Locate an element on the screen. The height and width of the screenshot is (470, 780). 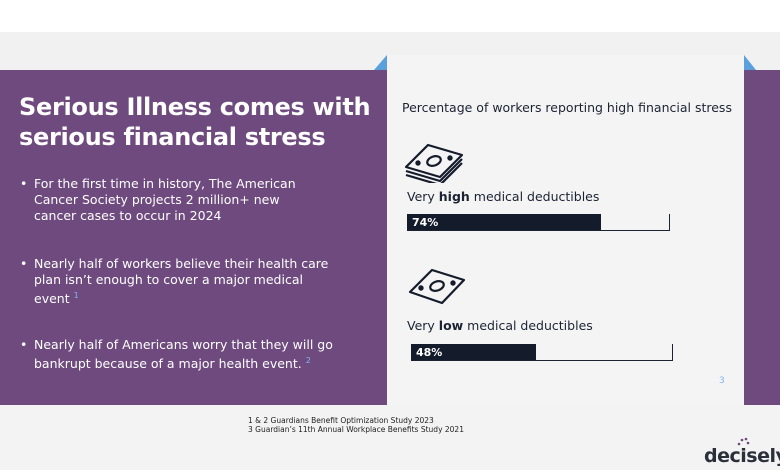
bar-label-low: 48% is located at coordinates (429, 352).